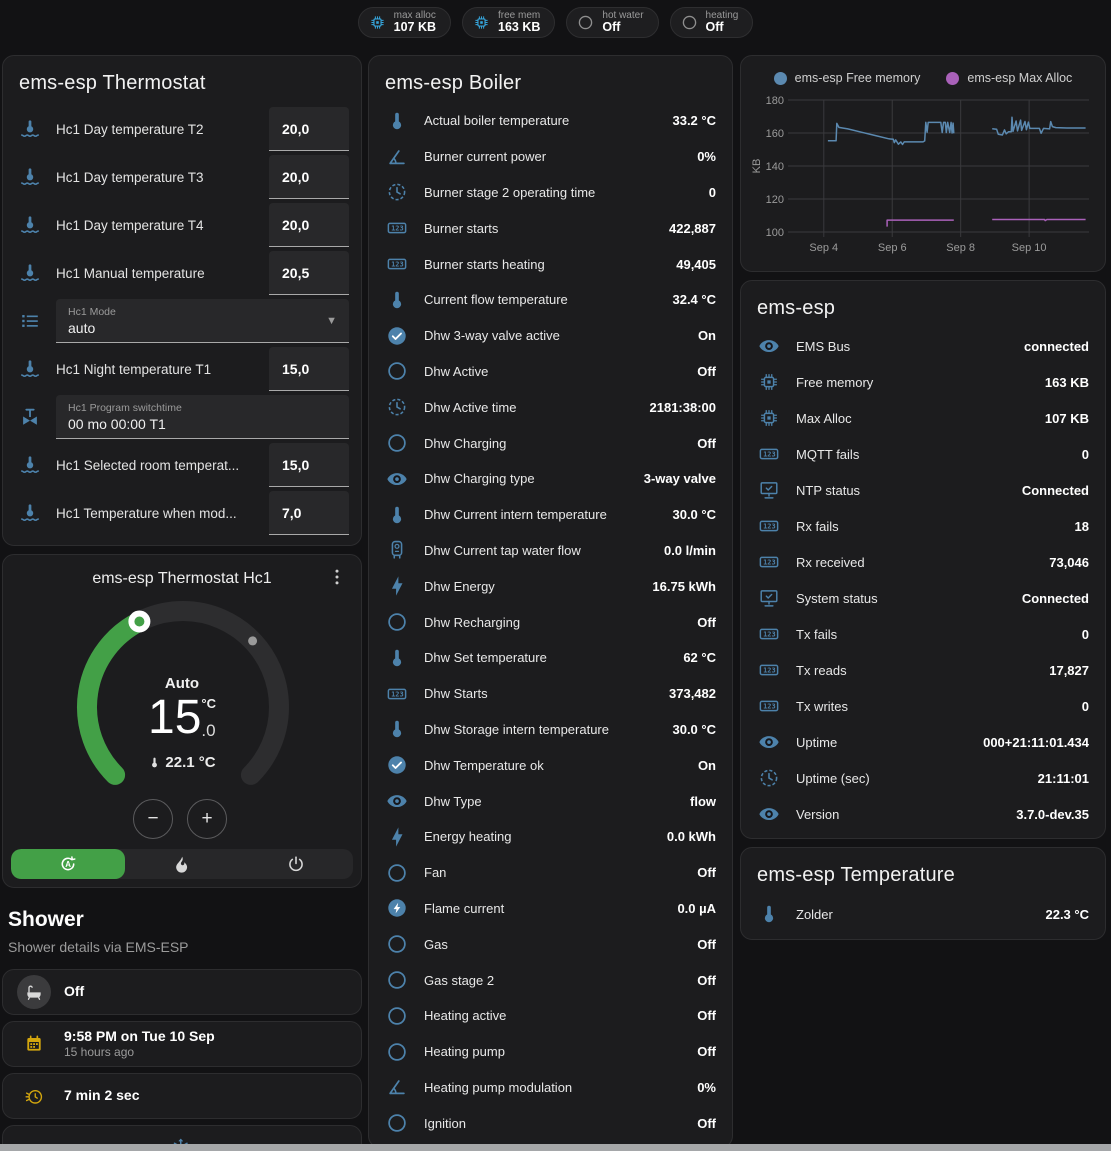 Image resolution: width=1111 pixels, height=1151 pixels. Describe the element at coordinates (550, 300) in the screenshot. I see `entity-row: Current flow temperature 32.4 °C` at that location.